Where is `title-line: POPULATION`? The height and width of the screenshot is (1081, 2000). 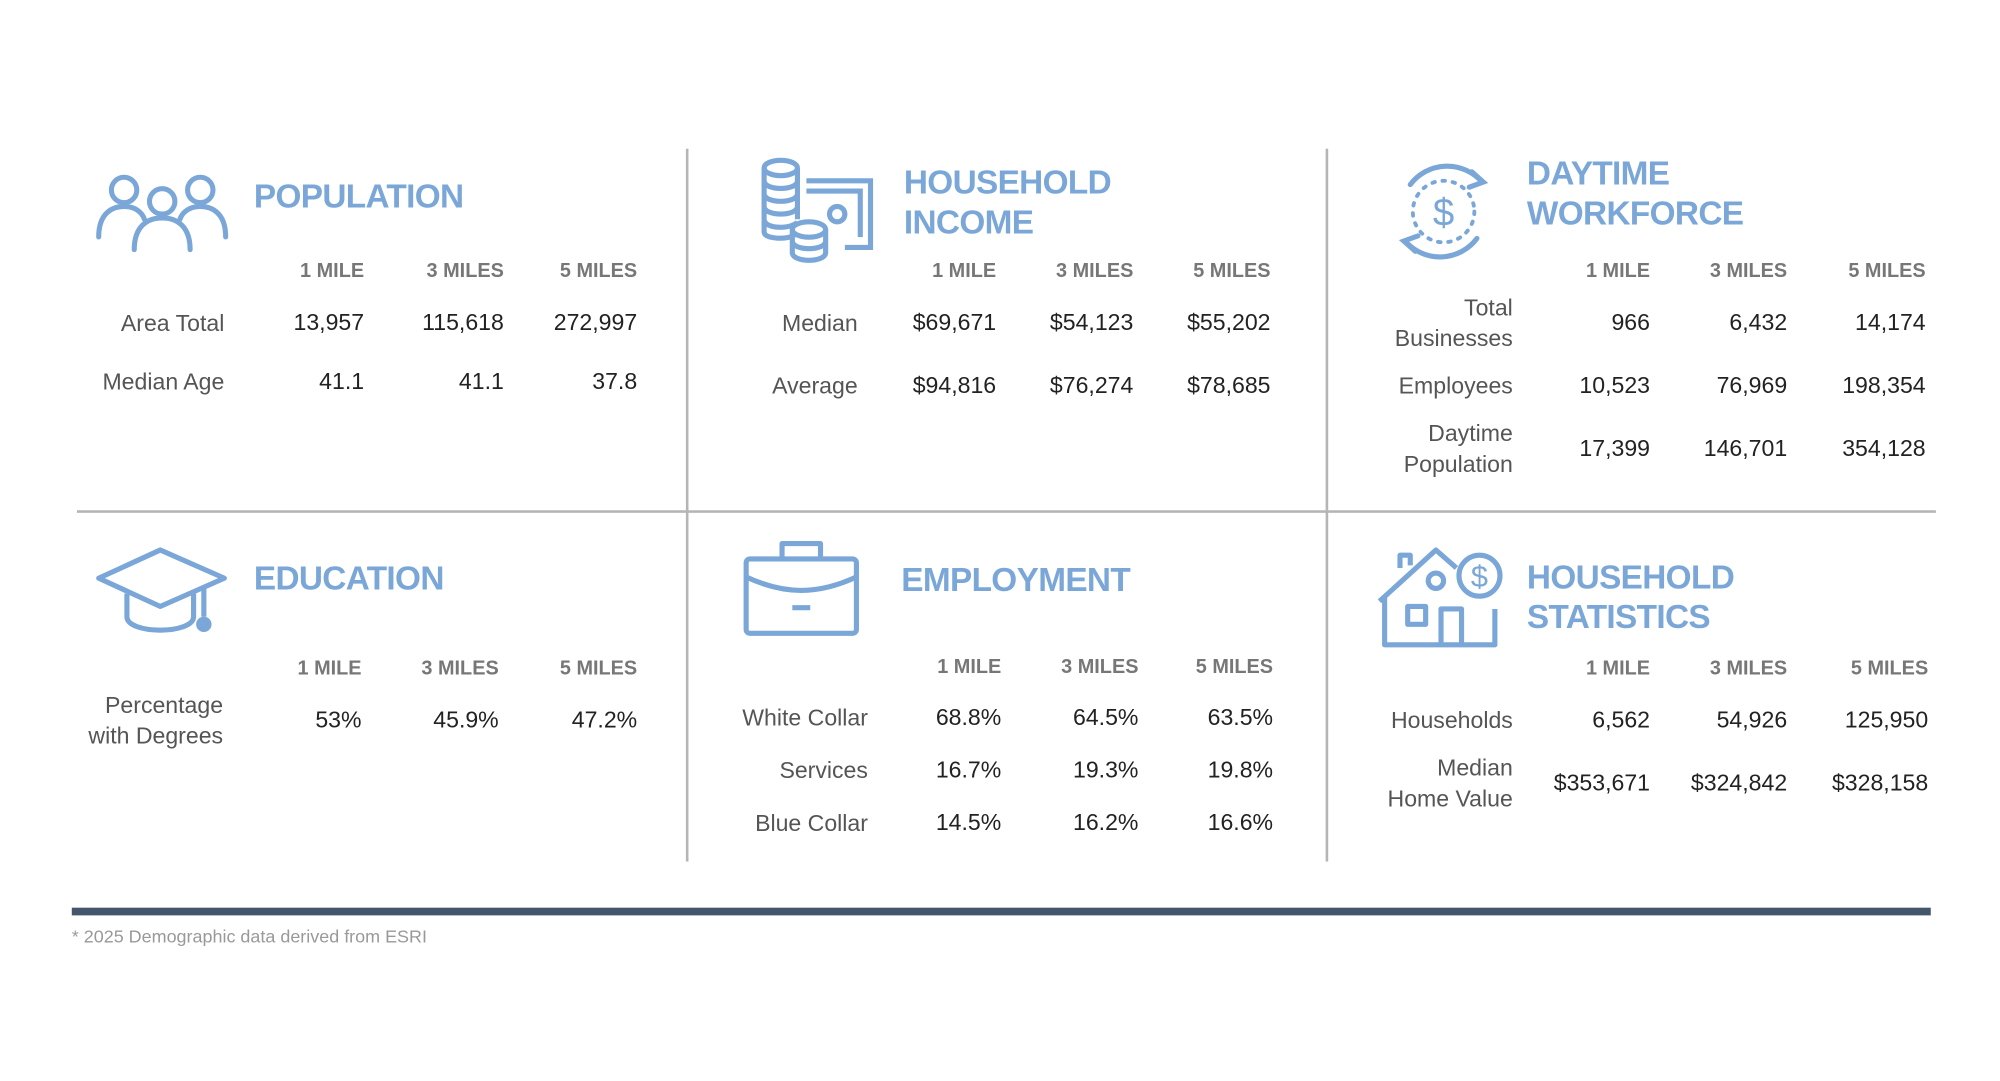 title-line: POPULATION is located at coordinates (358, 196).